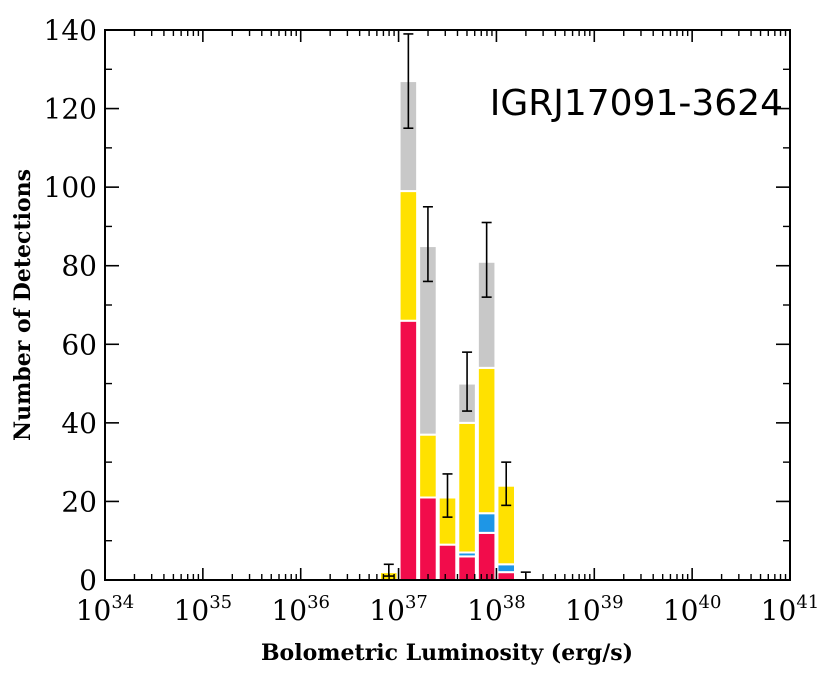  I want to click on y-tick-label: 120, so click(70, 109).